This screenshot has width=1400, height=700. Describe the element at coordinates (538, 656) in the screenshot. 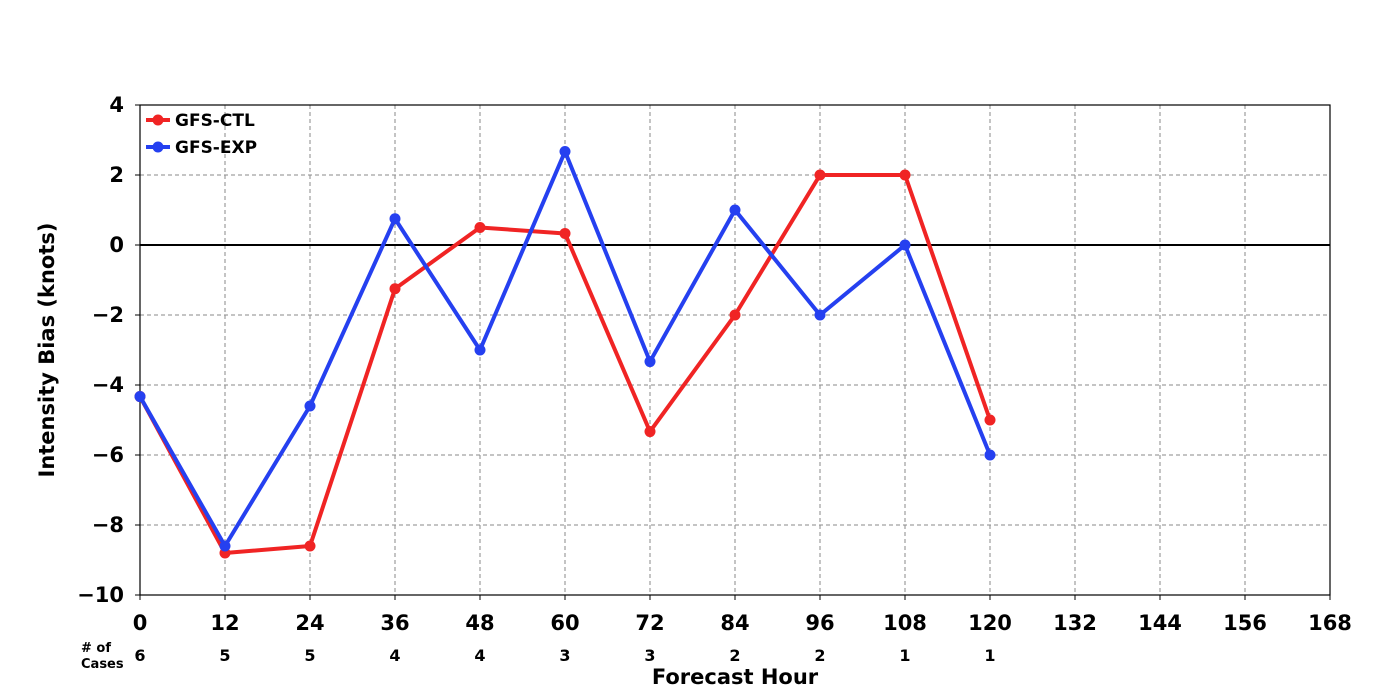

I see `cases-row: # of Cases 6 5 5 4 4 3 3 2 2 1 1` at that location.